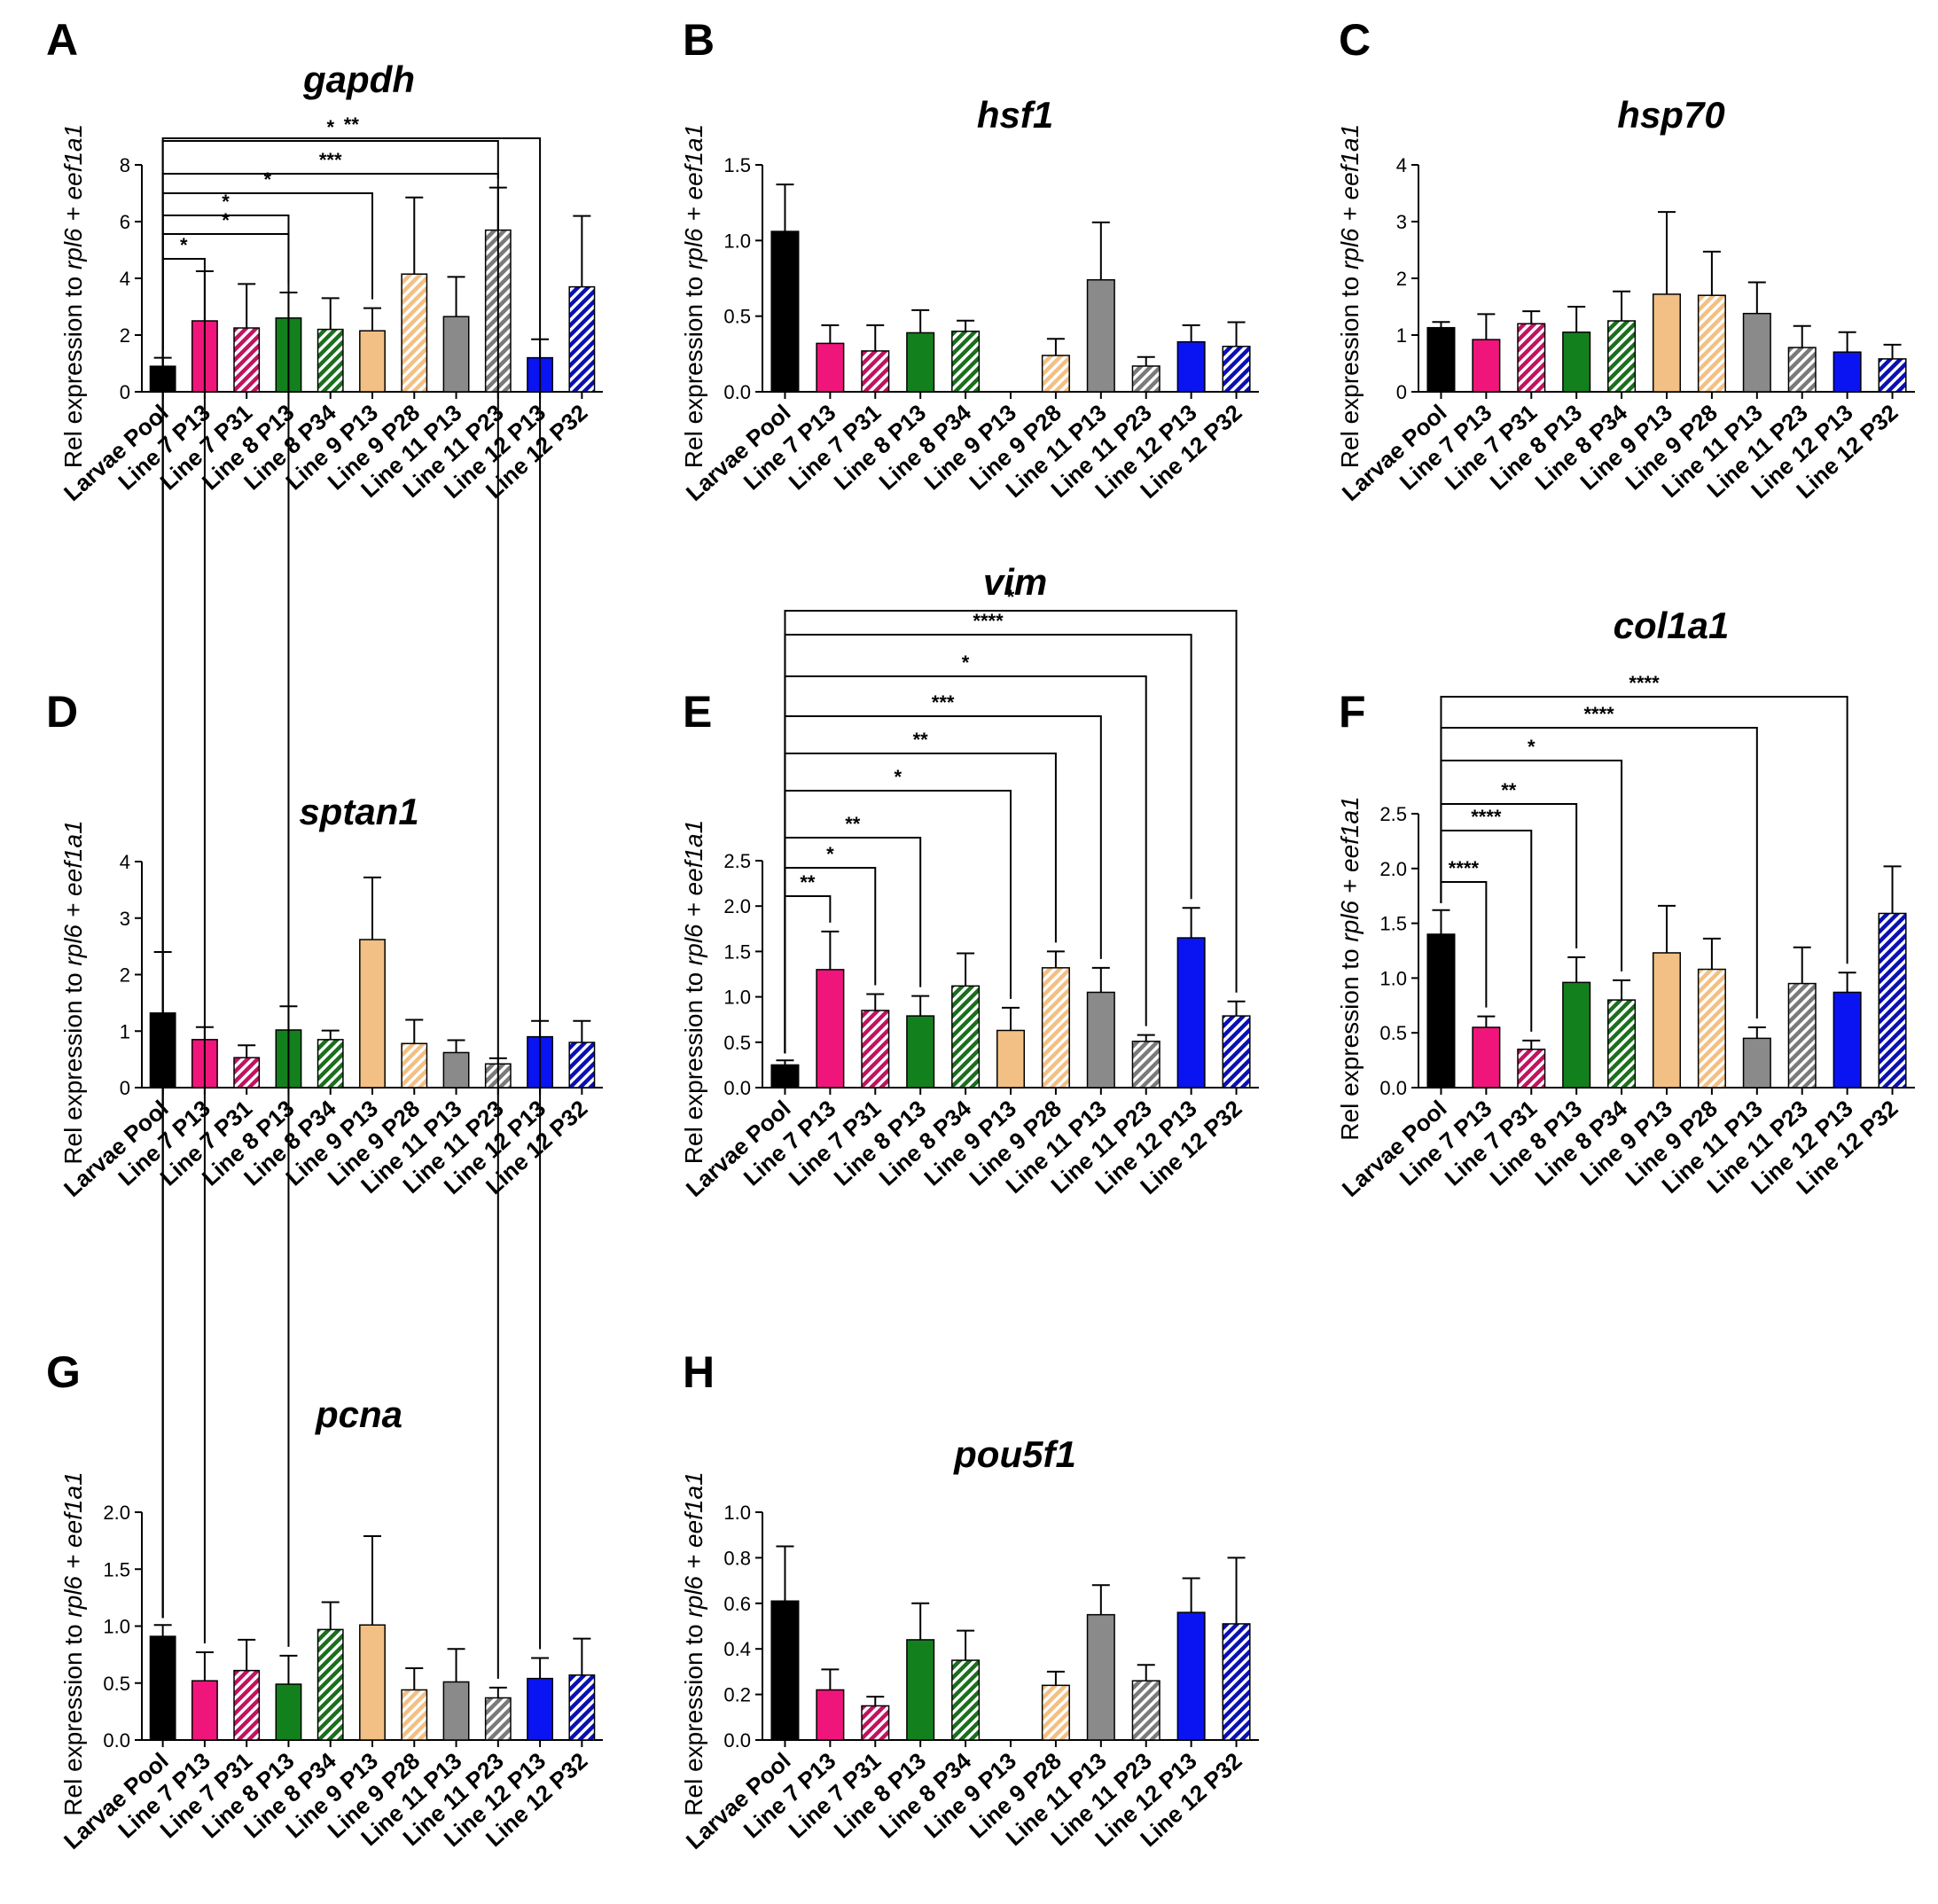 The width and height of the screenshot is (1938, 1904). Describe the element at coordinates (125, 165) in the screenshot. I see `y-tick-label: 8` at that location.